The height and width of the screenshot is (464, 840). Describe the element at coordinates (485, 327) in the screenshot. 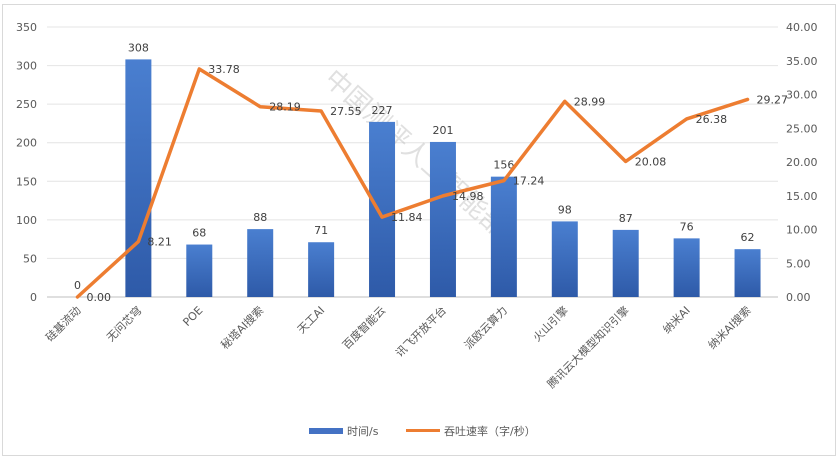

I see `x-category-label: 派欧云算力` at that location.